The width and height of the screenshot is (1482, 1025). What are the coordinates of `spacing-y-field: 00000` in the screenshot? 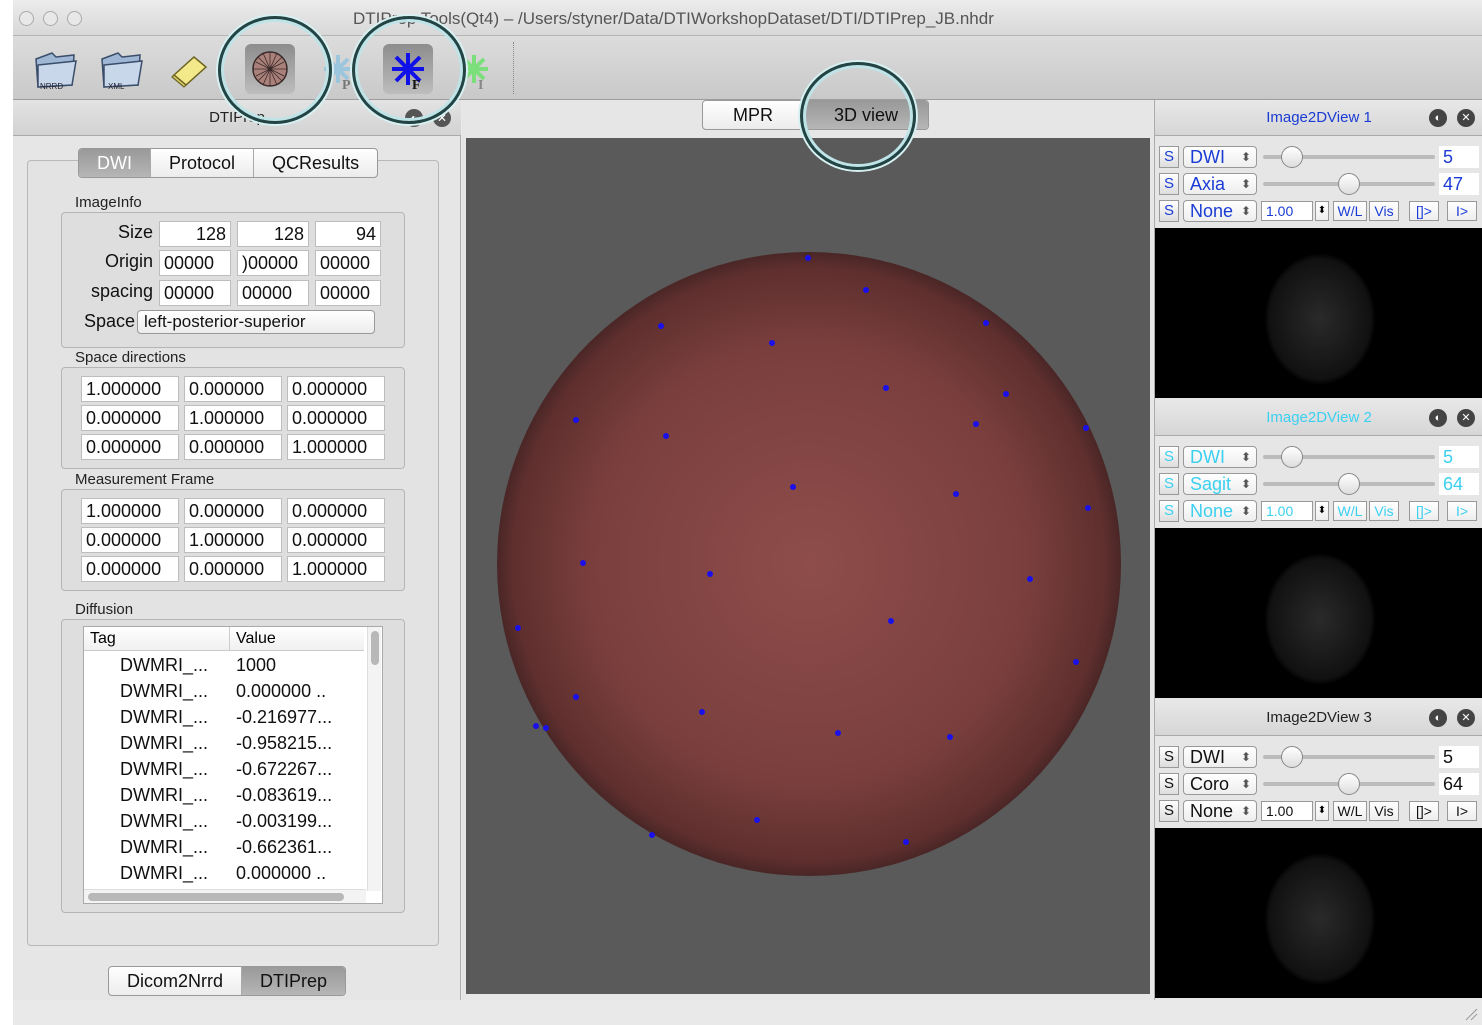 It's located at (273, 293).